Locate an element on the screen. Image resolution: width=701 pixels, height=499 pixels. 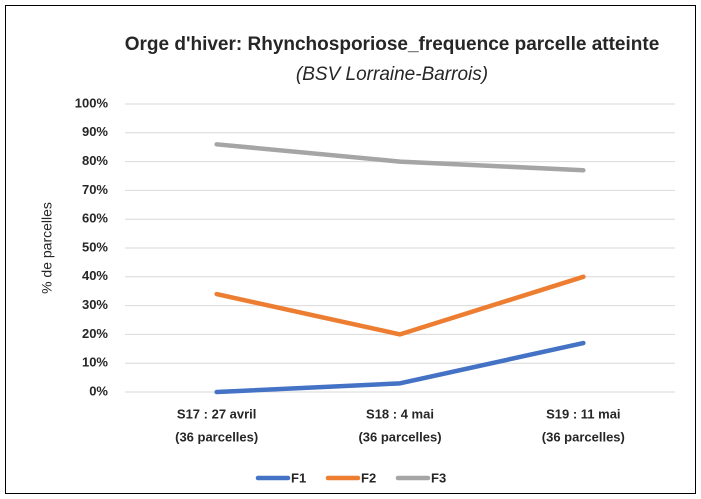
legend-label: F3 is located at coordinates (438, 477).